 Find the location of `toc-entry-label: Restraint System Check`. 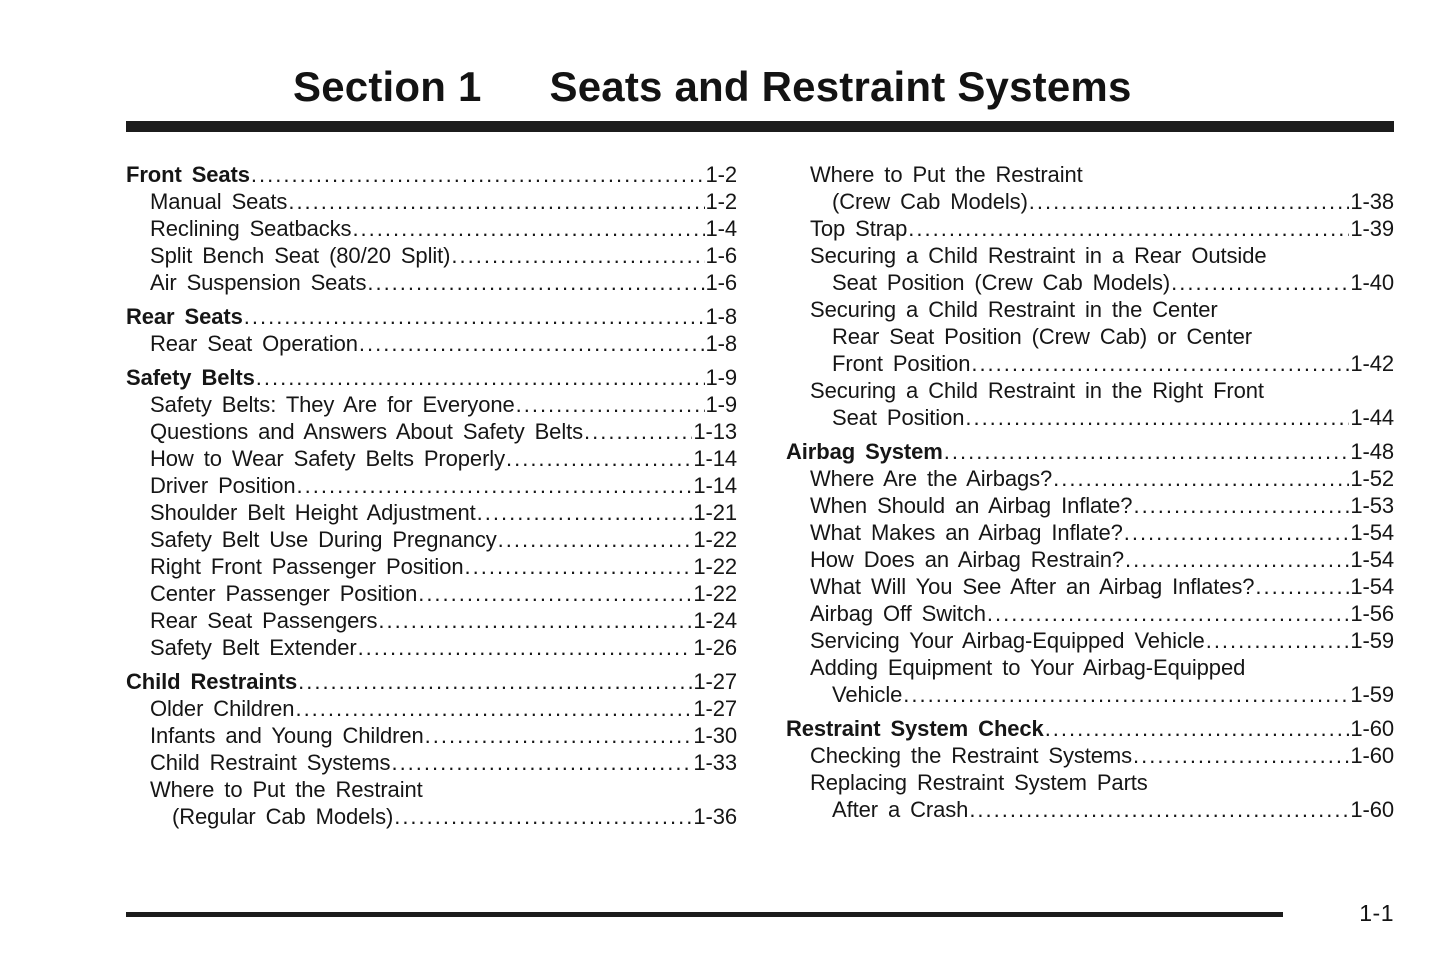

toc-entry-label: Restraint System Check is located at coordinates (915, 728).